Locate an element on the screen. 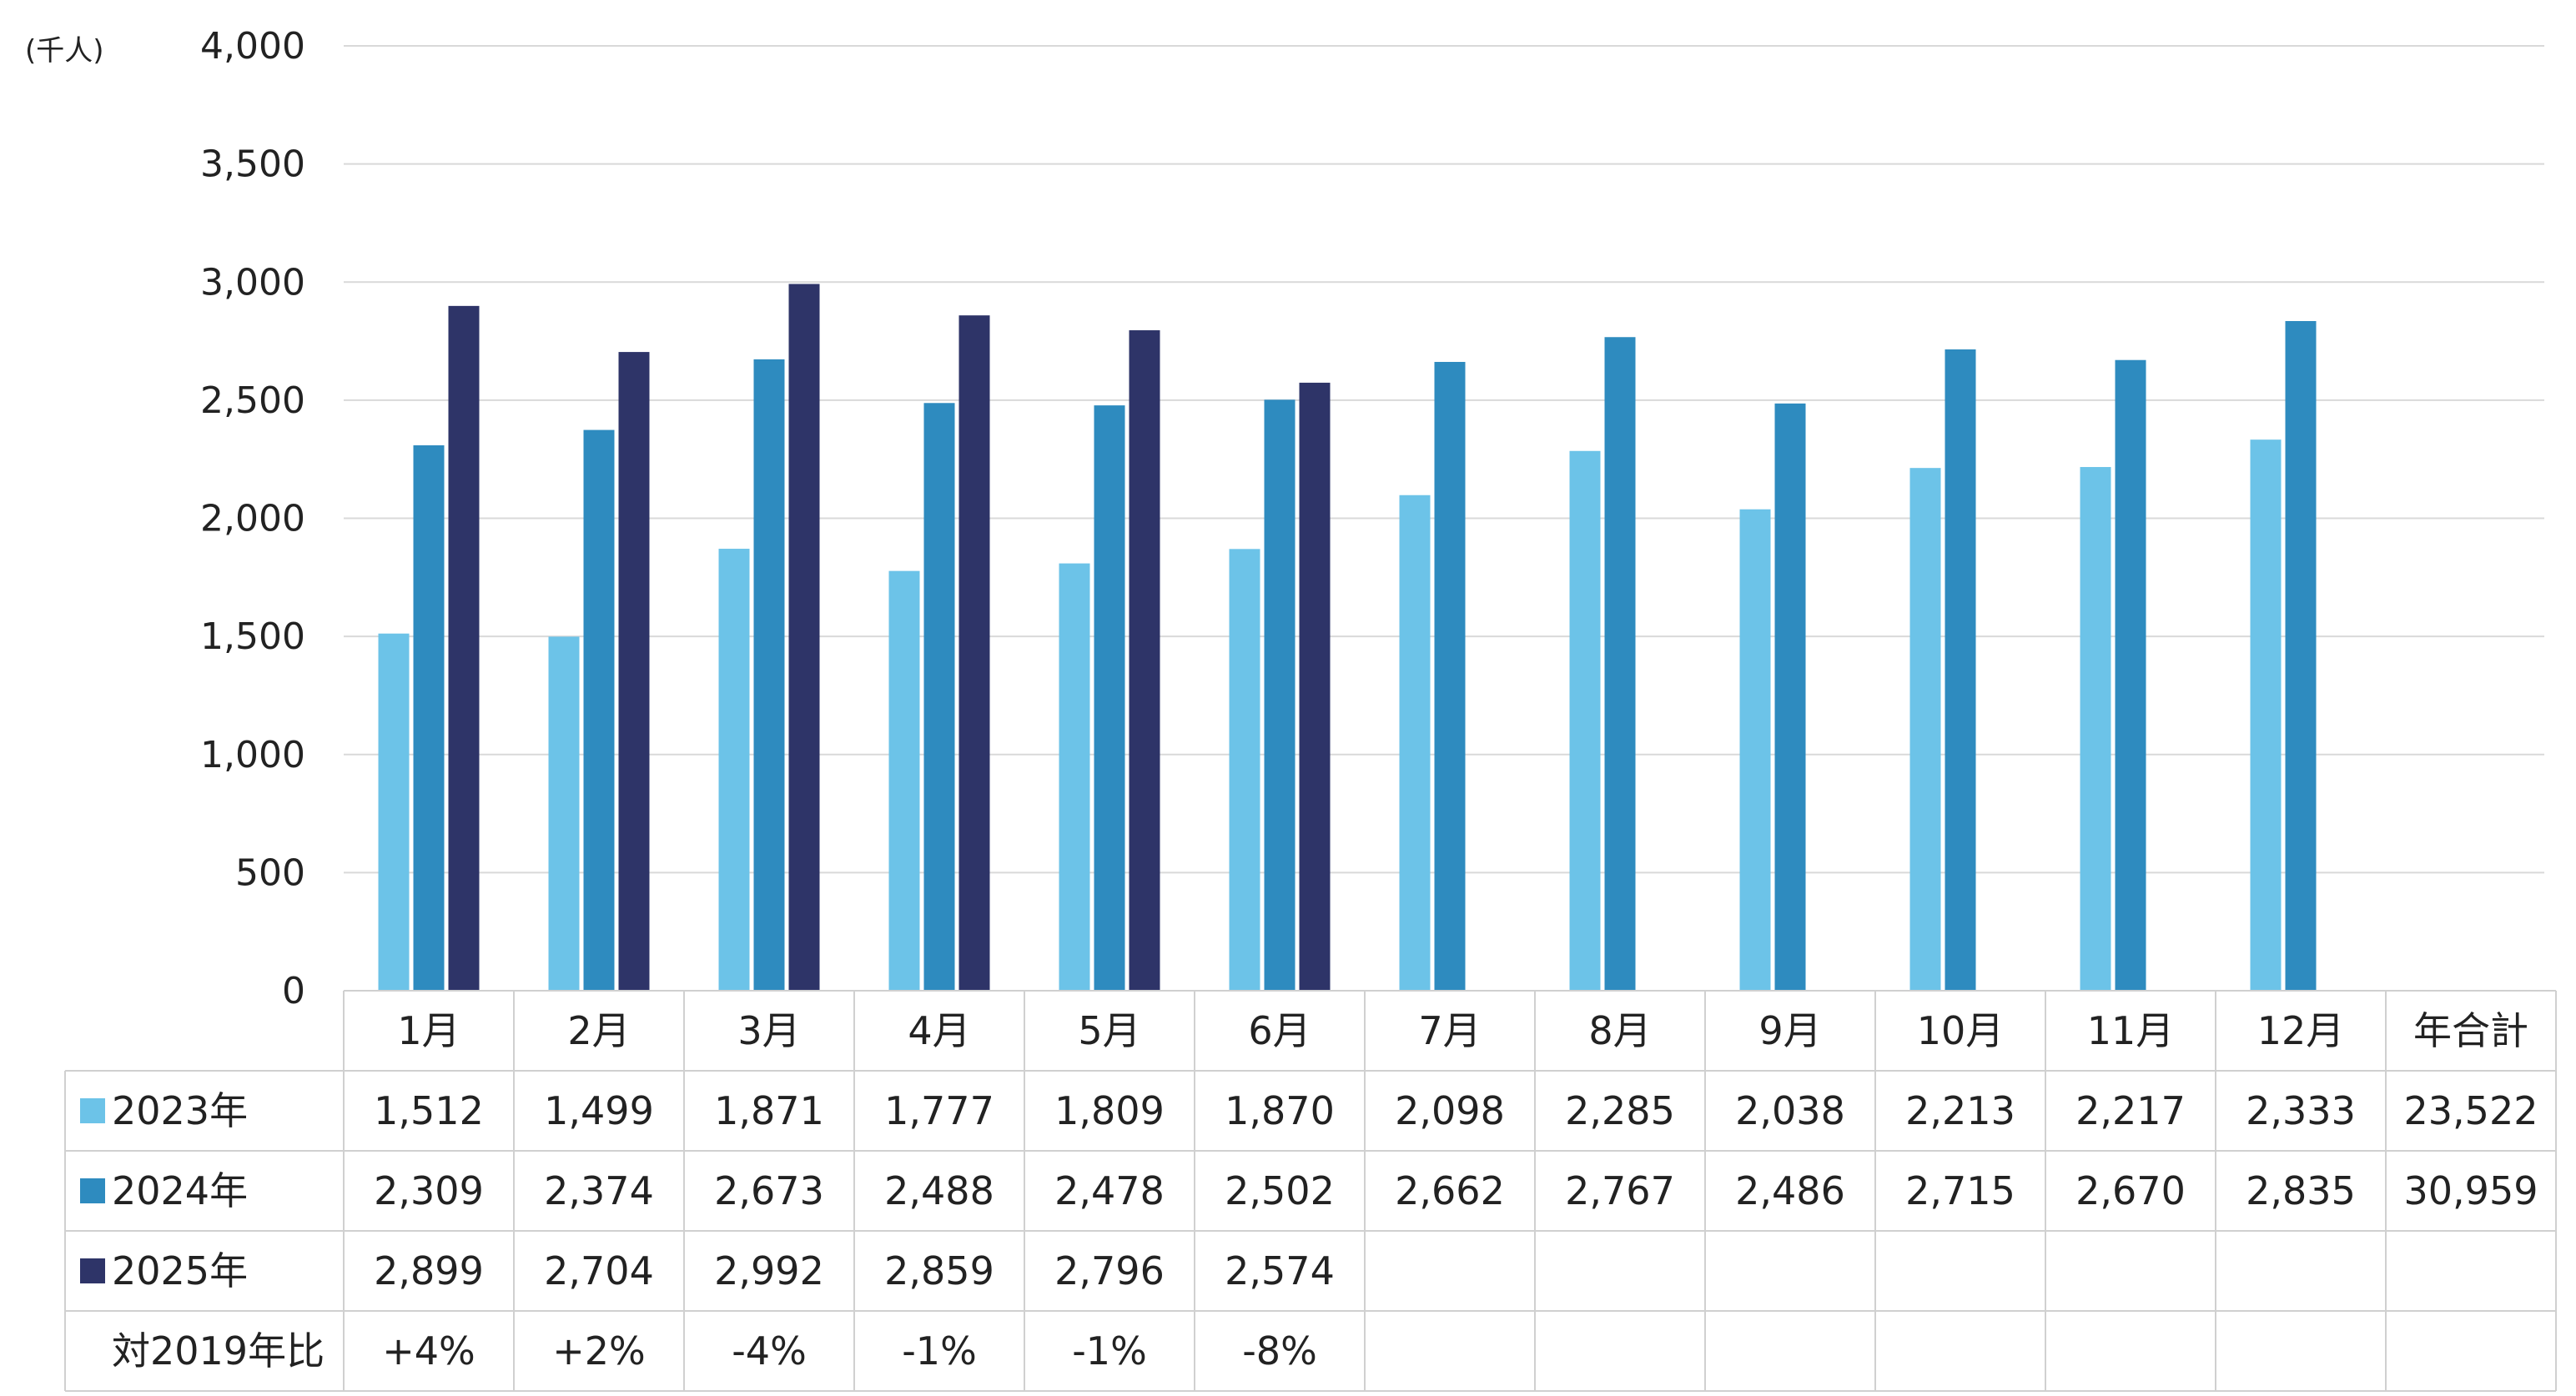  x-tick-label: 5月 is located at coordinates (1109, 1030).